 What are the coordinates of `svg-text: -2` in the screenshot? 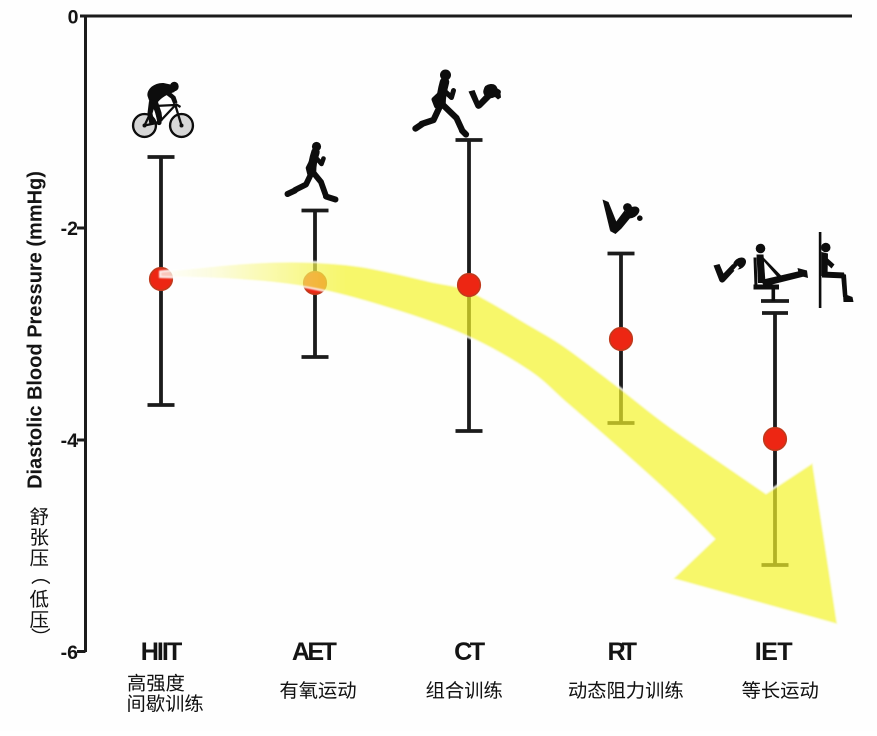 It's located at (69, 229).